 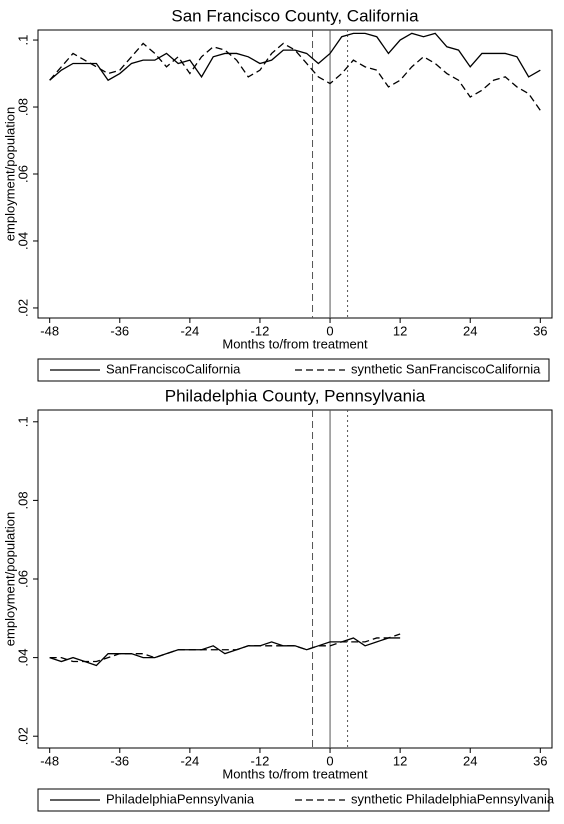 I want to click on legend-label: SanFranciscoCalifornia, so click(x=173, y=368).